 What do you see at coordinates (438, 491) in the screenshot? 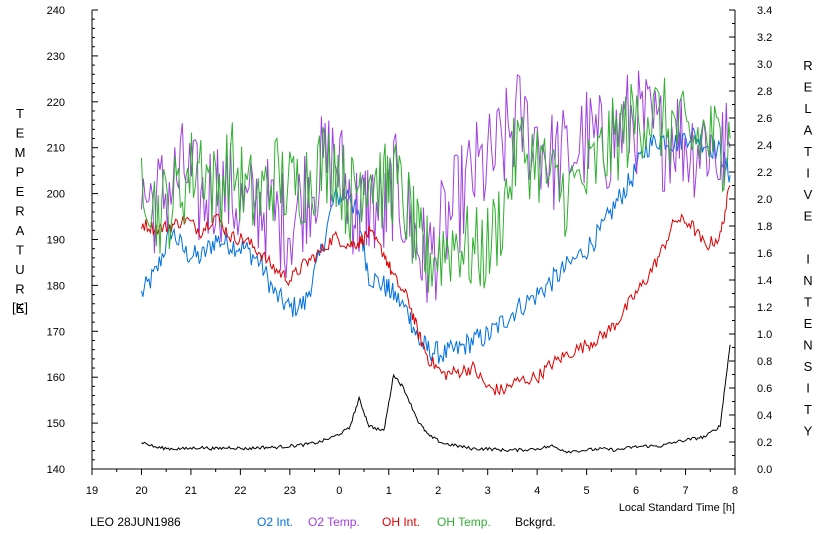
I see `x-tick-label: 2` at bounding box center [438, 491].